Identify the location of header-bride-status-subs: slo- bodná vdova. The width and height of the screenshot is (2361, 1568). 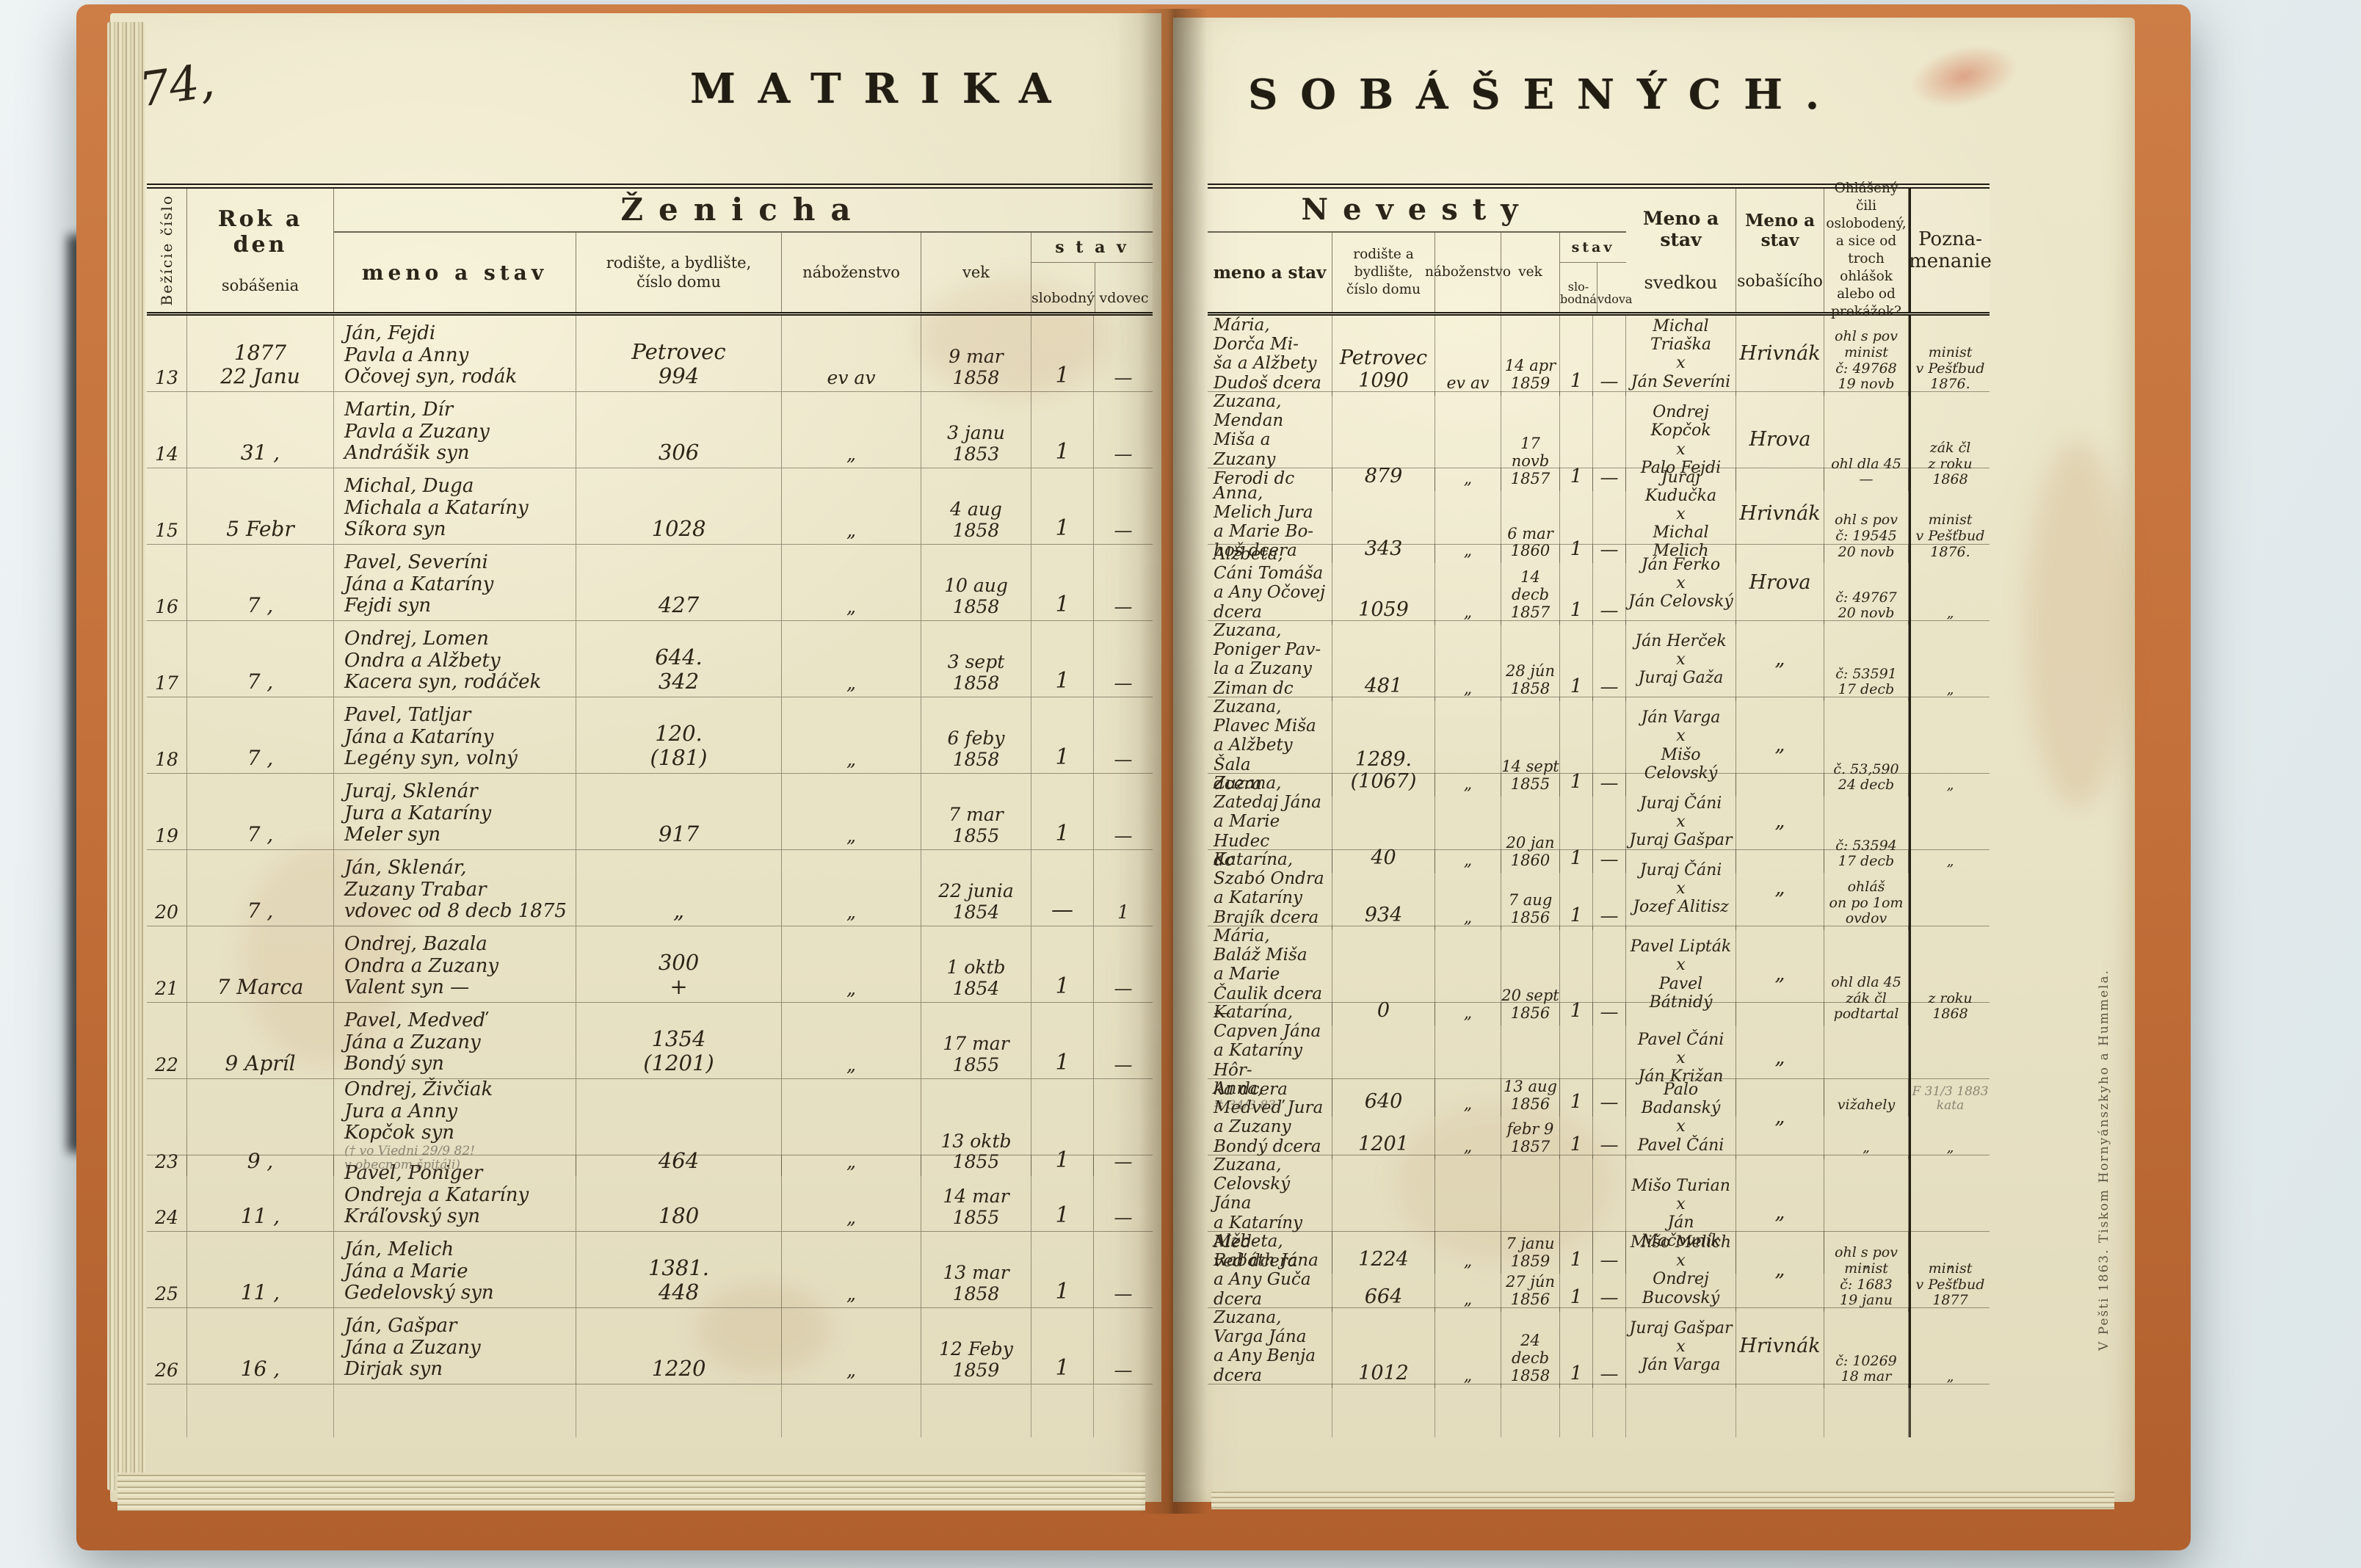
(1596, 287).